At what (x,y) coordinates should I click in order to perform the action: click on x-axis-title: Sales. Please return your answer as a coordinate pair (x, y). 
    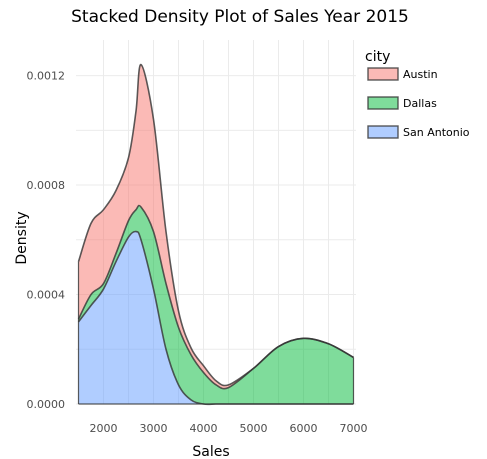
    Looking at the image, I should click on (210, 451).